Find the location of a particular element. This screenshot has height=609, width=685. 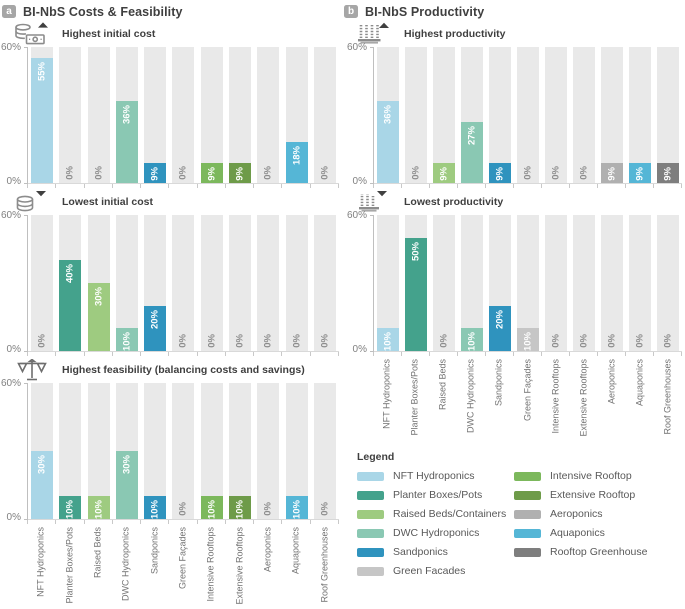

legend-label: Aeroponics is located at coordinates (576, 514).